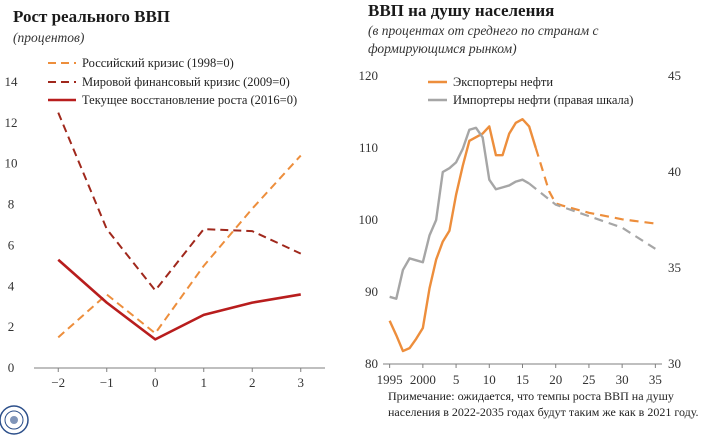 This screenshot has height=436, width=705. I want to click on right-right-y-tick-label: 35, so click(674, 267).